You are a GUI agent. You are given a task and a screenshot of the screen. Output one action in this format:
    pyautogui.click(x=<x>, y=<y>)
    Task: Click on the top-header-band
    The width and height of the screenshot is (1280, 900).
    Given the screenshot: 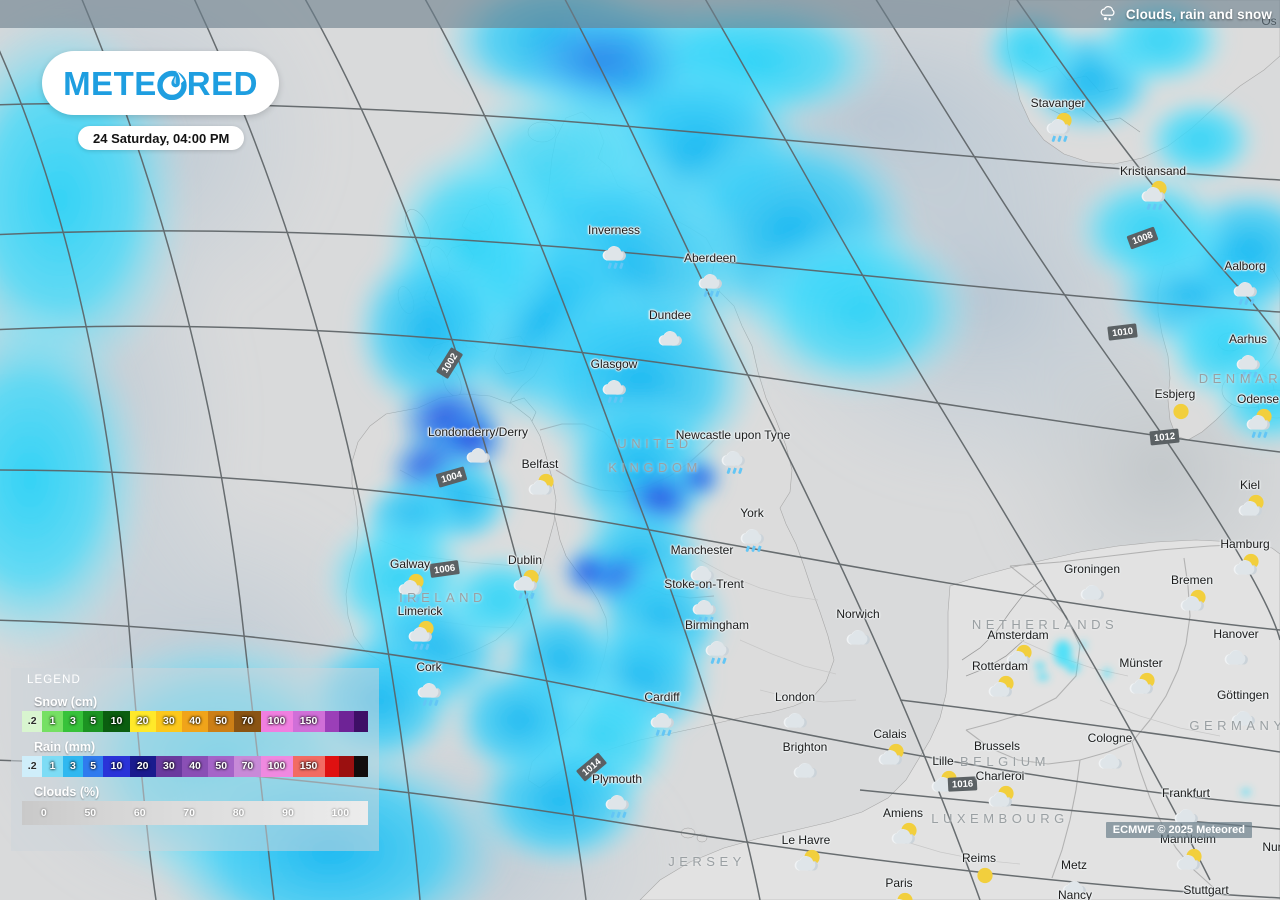 What is the action you would take?
    pyautogui.click(x=640, y=14)
    